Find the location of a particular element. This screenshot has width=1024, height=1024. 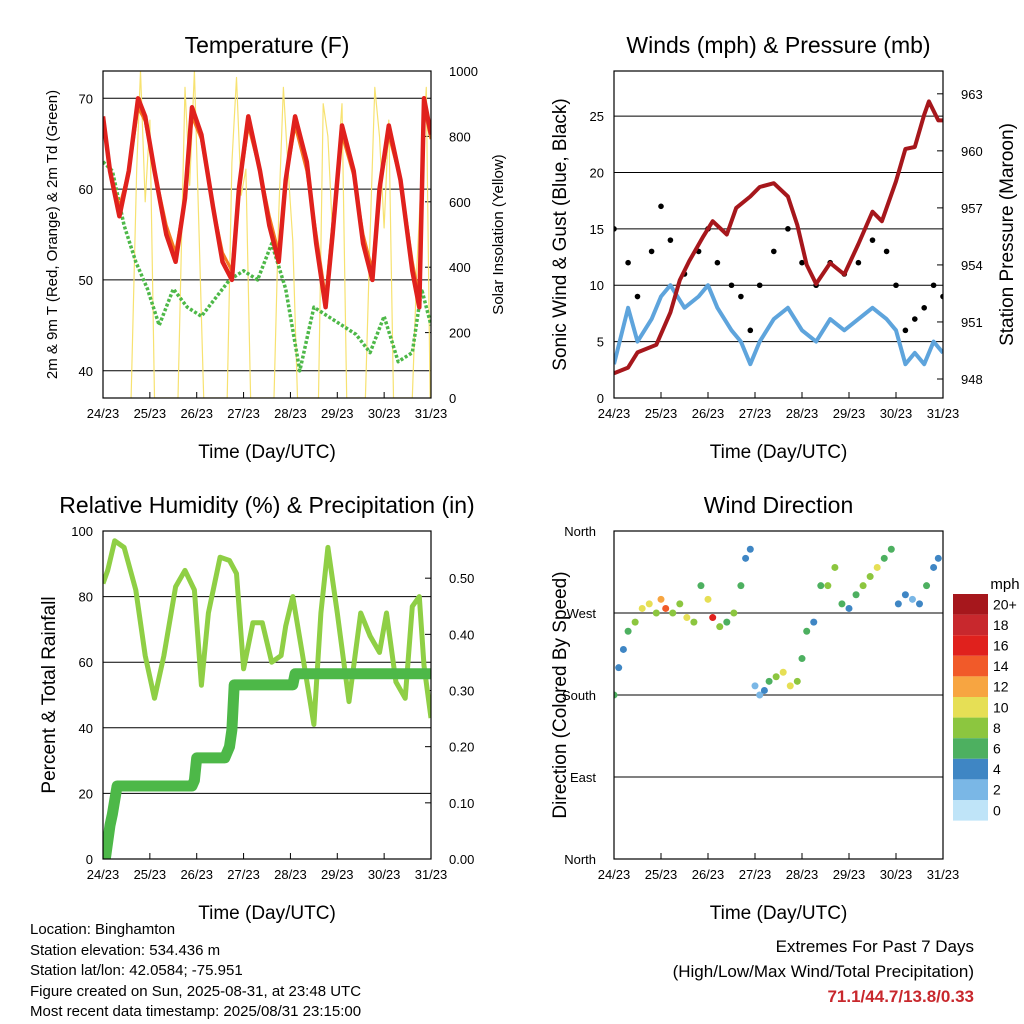

colorbar-label: 4 is located at coordinates (997, 769).